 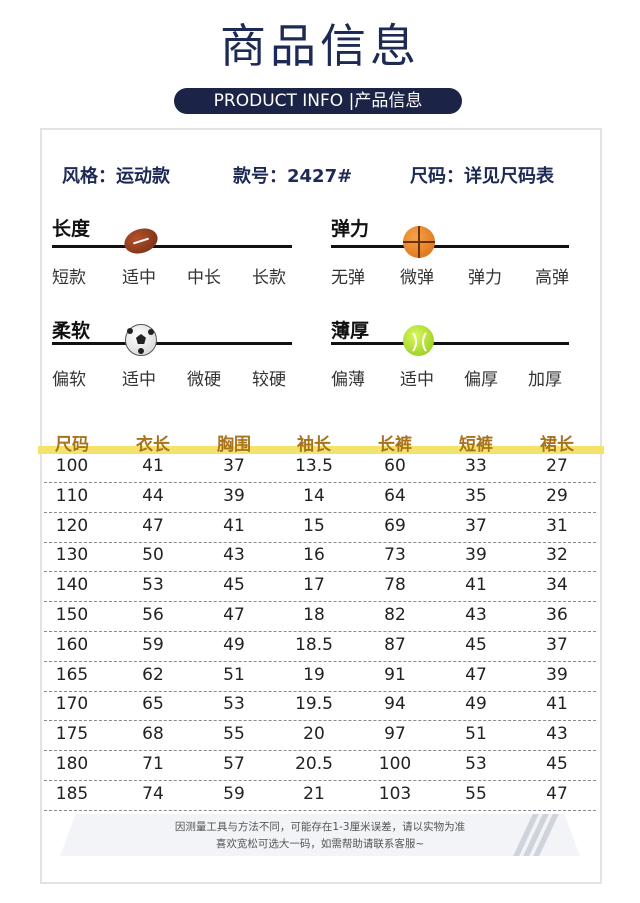 I want to click on length-title: 长度, so click(x=71, y=229).